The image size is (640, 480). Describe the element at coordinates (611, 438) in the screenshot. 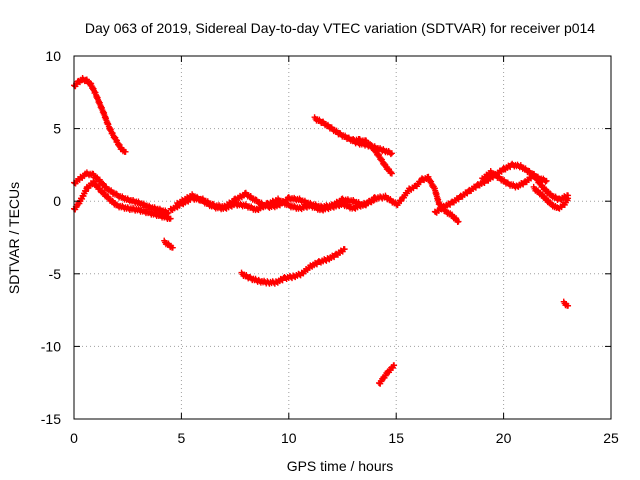

I see `x-tick-label: 25` at that location.